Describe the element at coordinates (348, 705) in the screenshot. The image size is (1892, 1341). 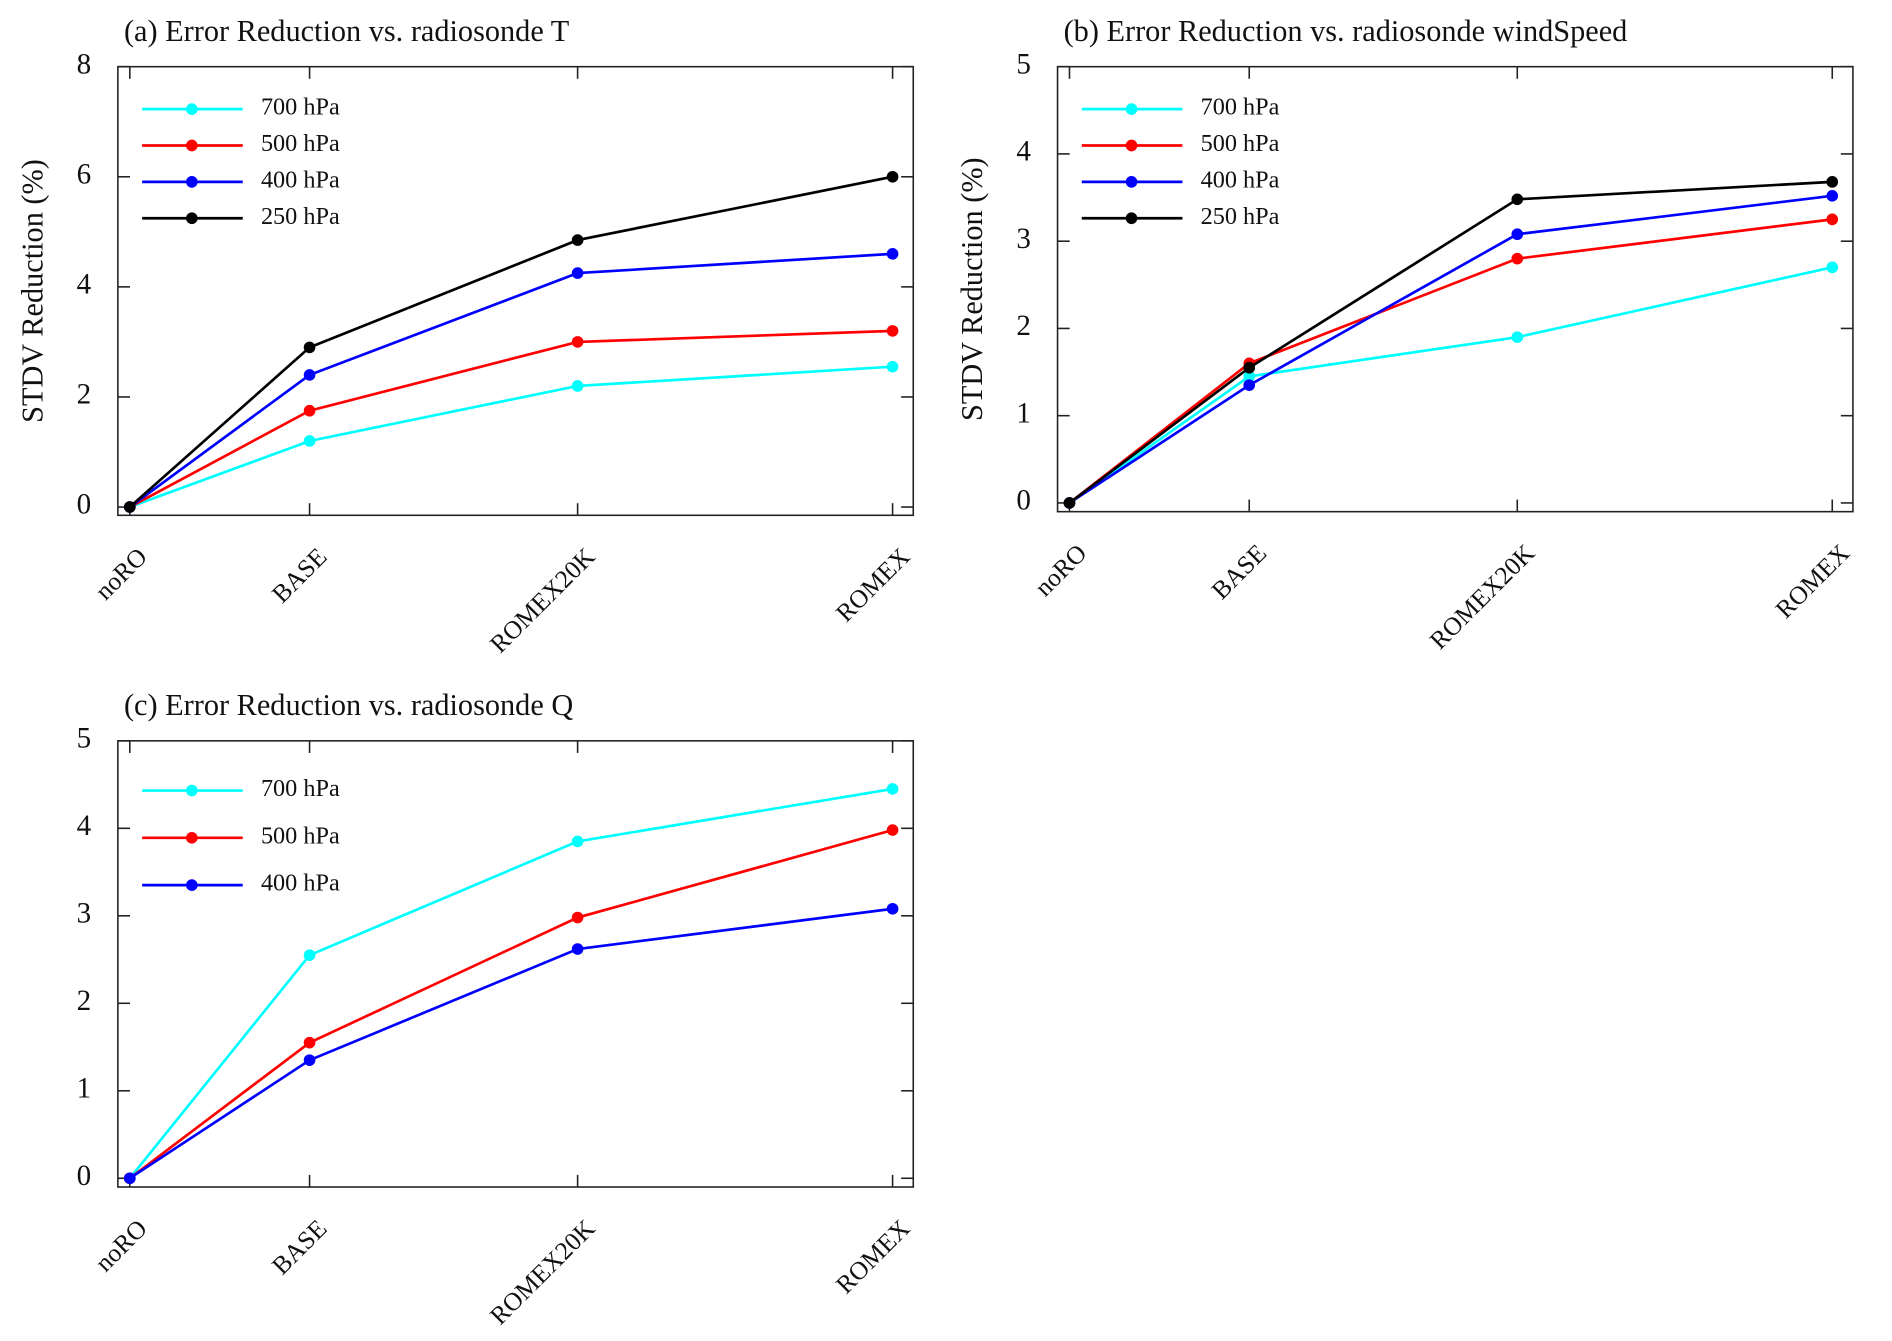
I see `chart-title: (c) Error Reduction vs. radiosonde Q` at that location.